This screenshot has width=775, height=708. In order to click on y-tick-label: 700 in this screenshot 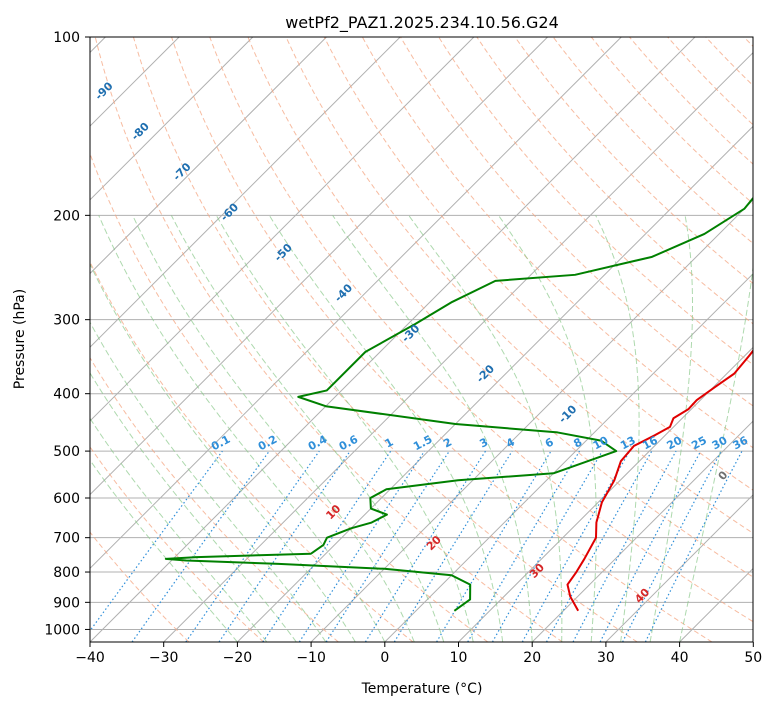, I will do `click(66, 539)`.